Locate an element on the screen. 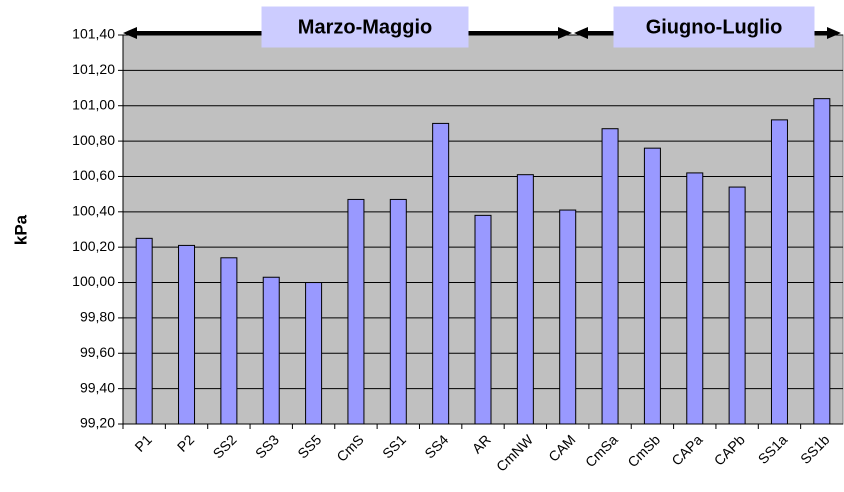 The image size is (844, 492). y-tick-label: 99,40 is located at coordinates (97, 387).